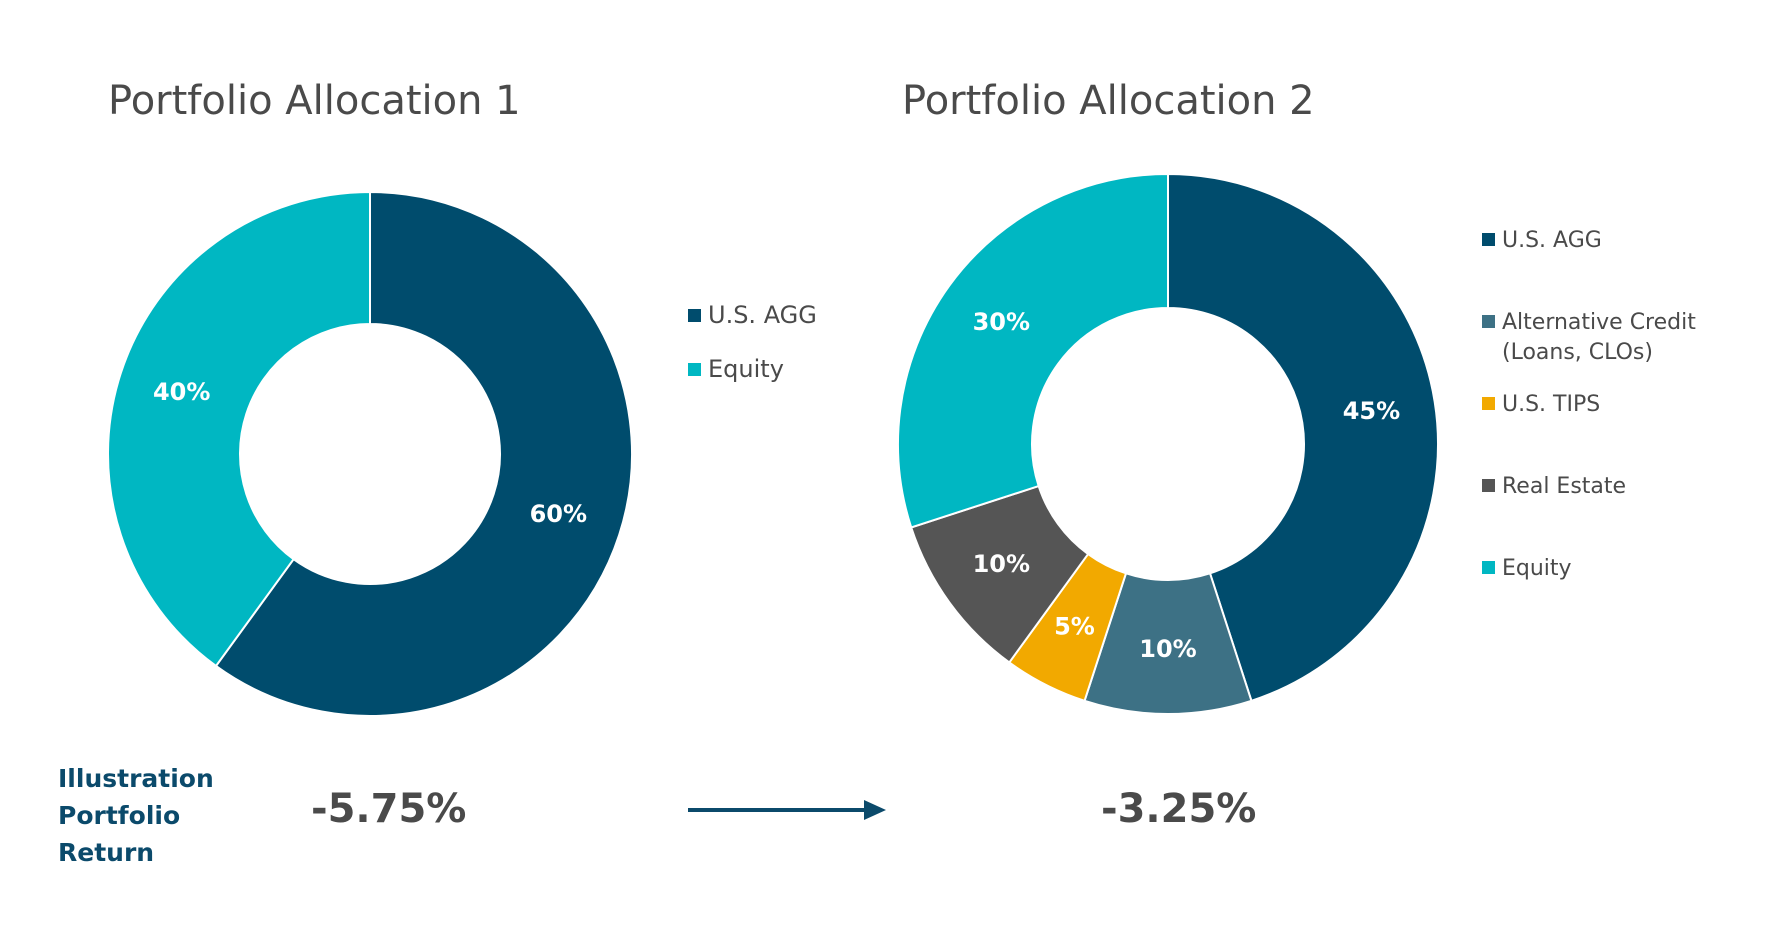 This screenshot has height=942, width=1785. What do you see at coordinates (1371, 411) in the screenshot?
I see `chart-2-slice-label-1: 45%` at bounding box center [1371, 411].